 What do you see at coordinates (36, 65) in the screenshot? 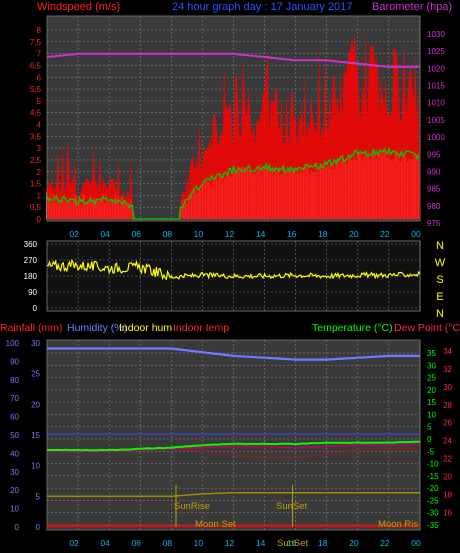
I see `wind-tick-label: 6,5` at bounding box center [36, 65].